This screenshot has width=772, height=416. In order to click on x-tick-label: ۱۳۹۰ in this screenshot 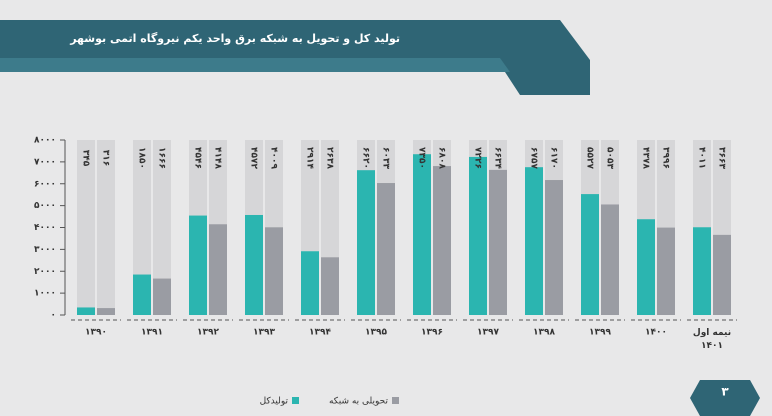, I will do `click(96, 333)`.